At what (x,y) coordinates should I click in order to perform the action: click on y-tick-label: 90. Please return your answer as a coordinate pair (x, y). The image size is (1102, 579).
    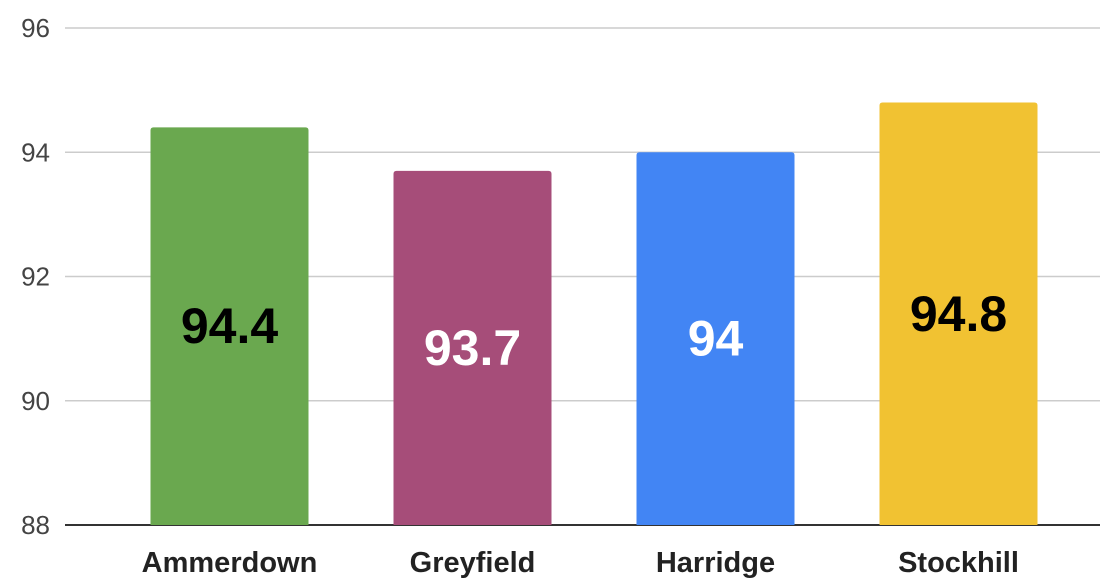
    Looking at the image, I should click on (35, 401).